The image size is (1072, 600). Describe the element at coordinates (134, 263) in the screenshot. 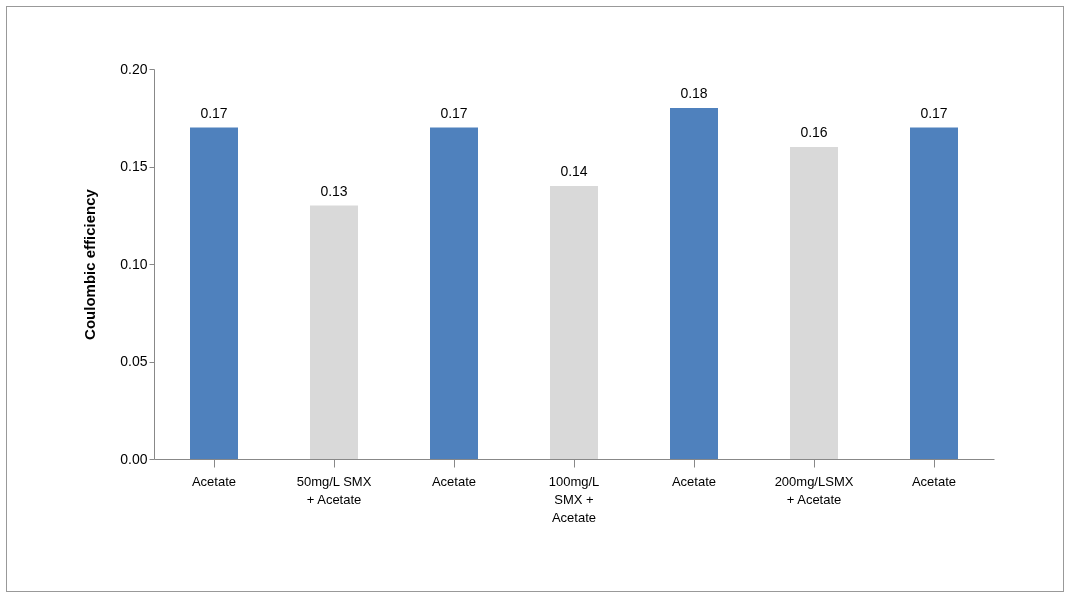

I see `y-tick-label: 0.10` at that location.